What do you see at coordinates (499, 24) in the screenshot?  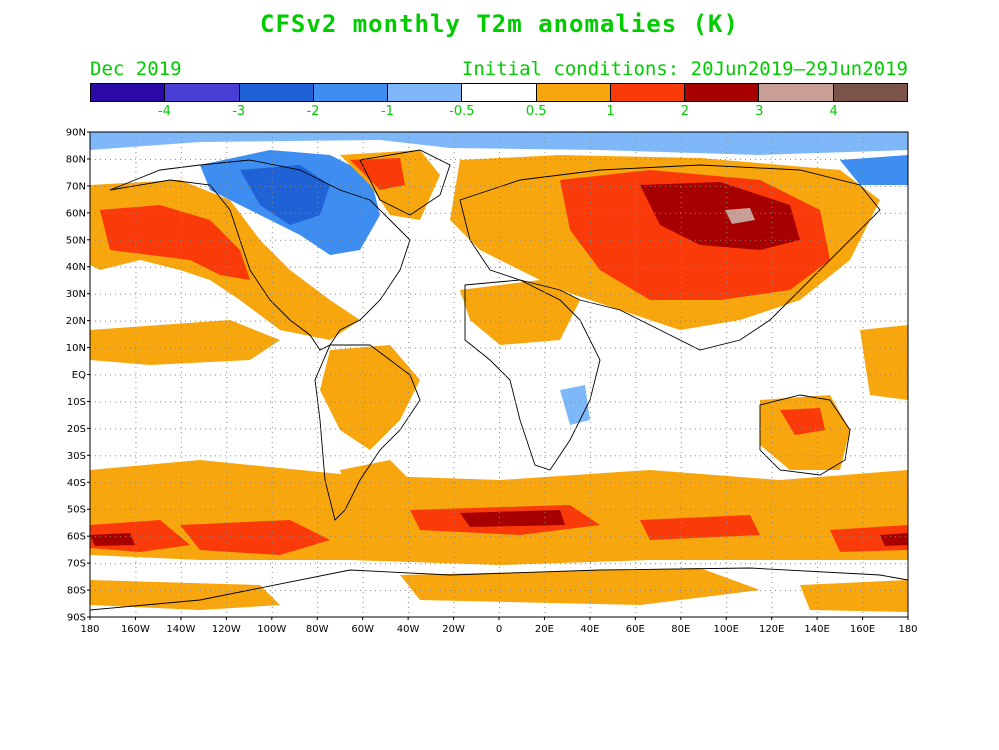 I see `map-title: CFSv2 monthly T2m anomalies (K)` at bounding box center [499, 24].